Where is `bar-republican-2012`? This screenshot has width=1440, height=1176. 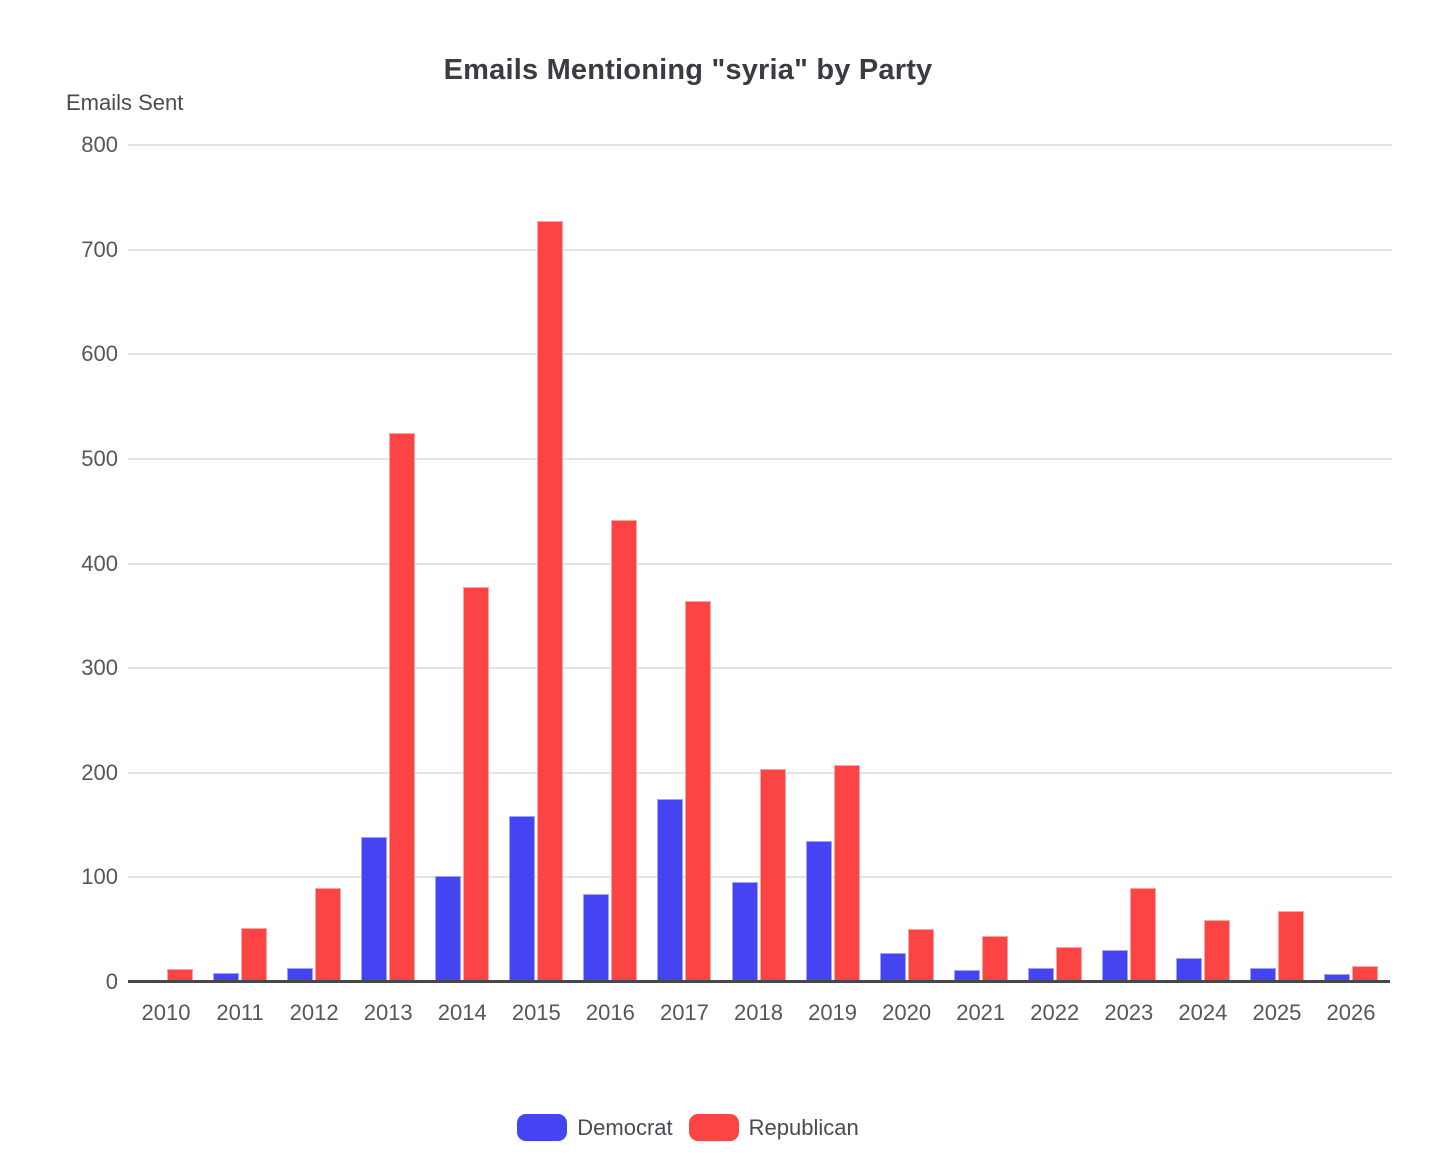
bar-republican-2012 is located at coordinates (328, 934).